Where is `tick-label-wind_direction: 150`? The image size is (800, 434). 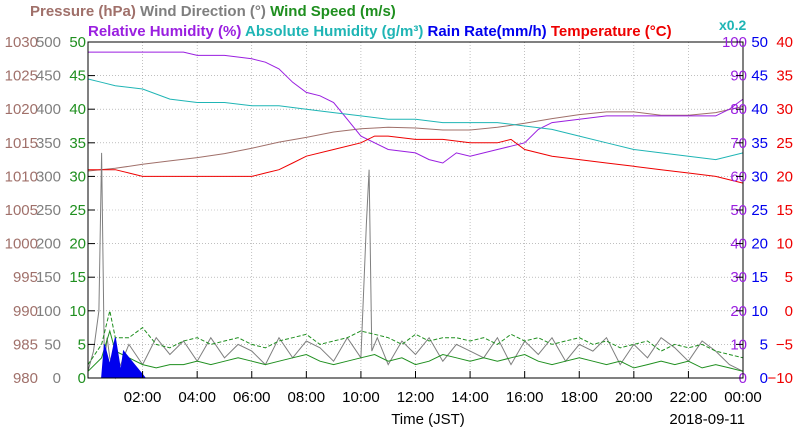 tick-label-wind_direction: 150 is located at coordinates (48, 277).